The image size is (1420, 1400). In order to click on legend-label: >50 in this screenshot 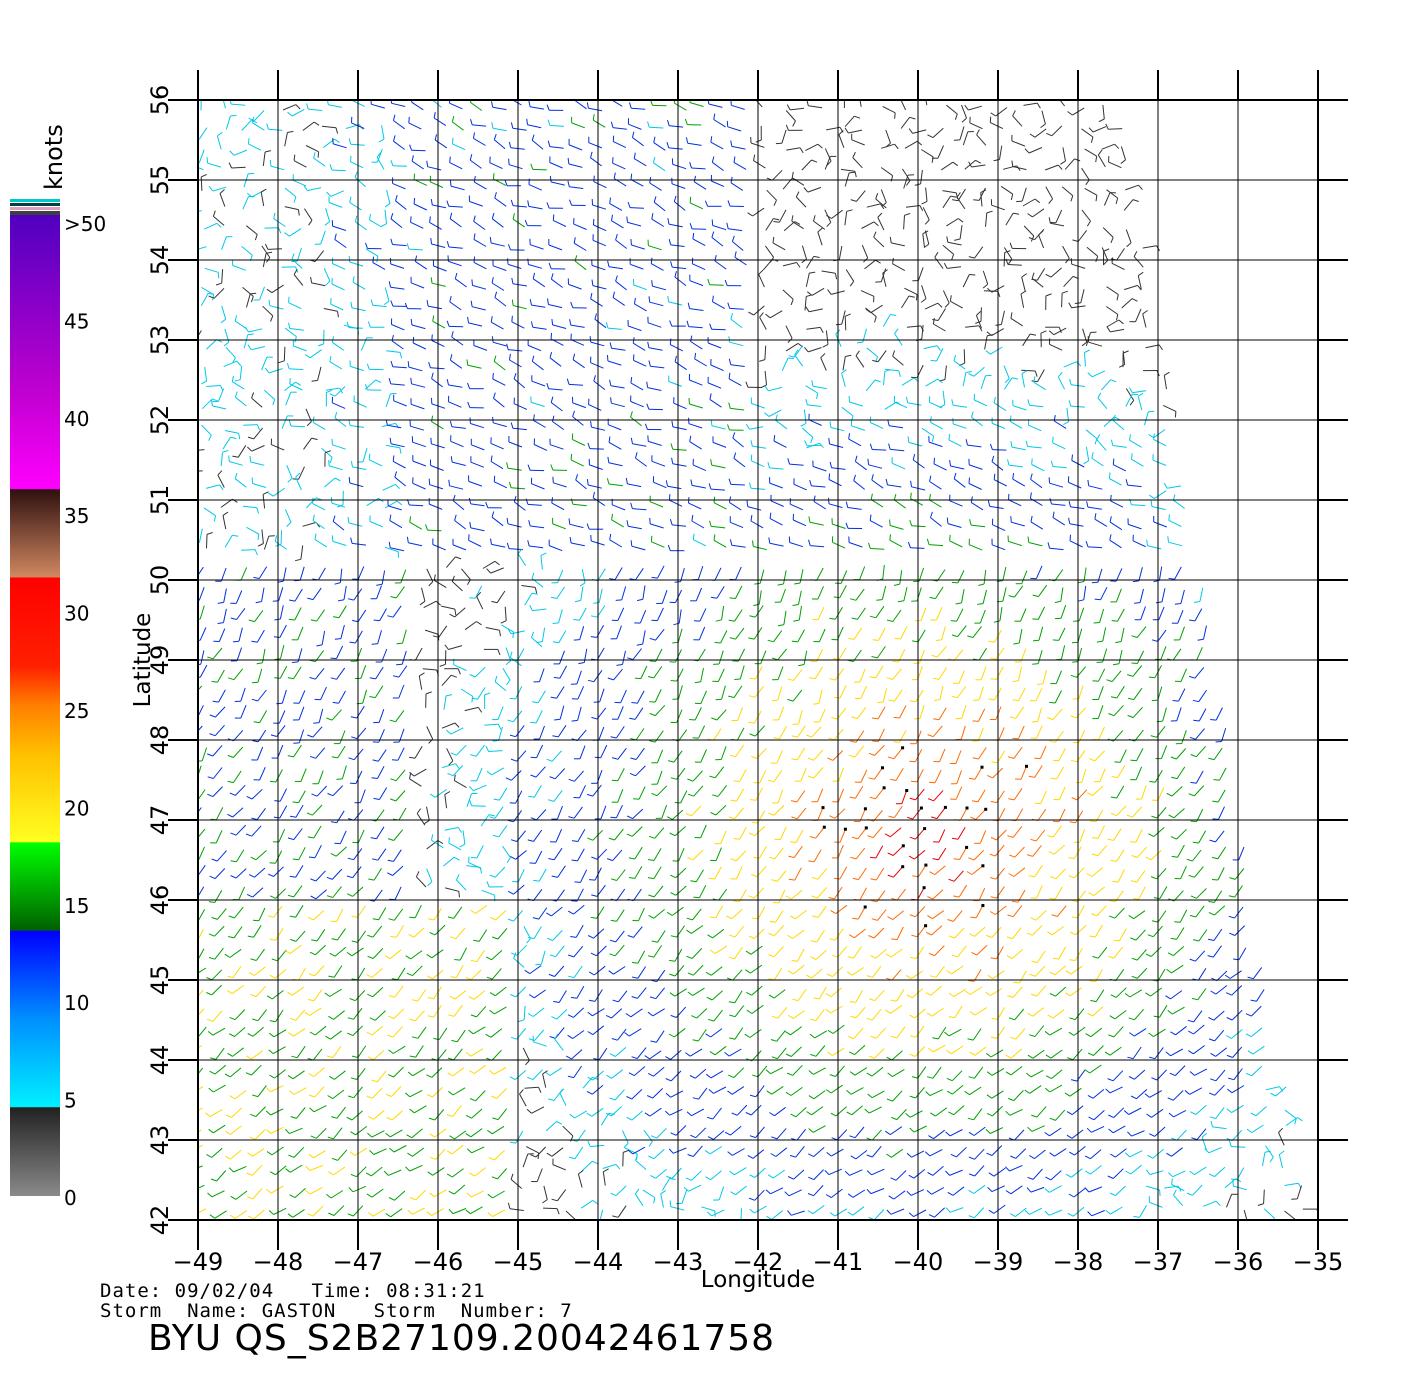, I will do `click(85, 224)`.